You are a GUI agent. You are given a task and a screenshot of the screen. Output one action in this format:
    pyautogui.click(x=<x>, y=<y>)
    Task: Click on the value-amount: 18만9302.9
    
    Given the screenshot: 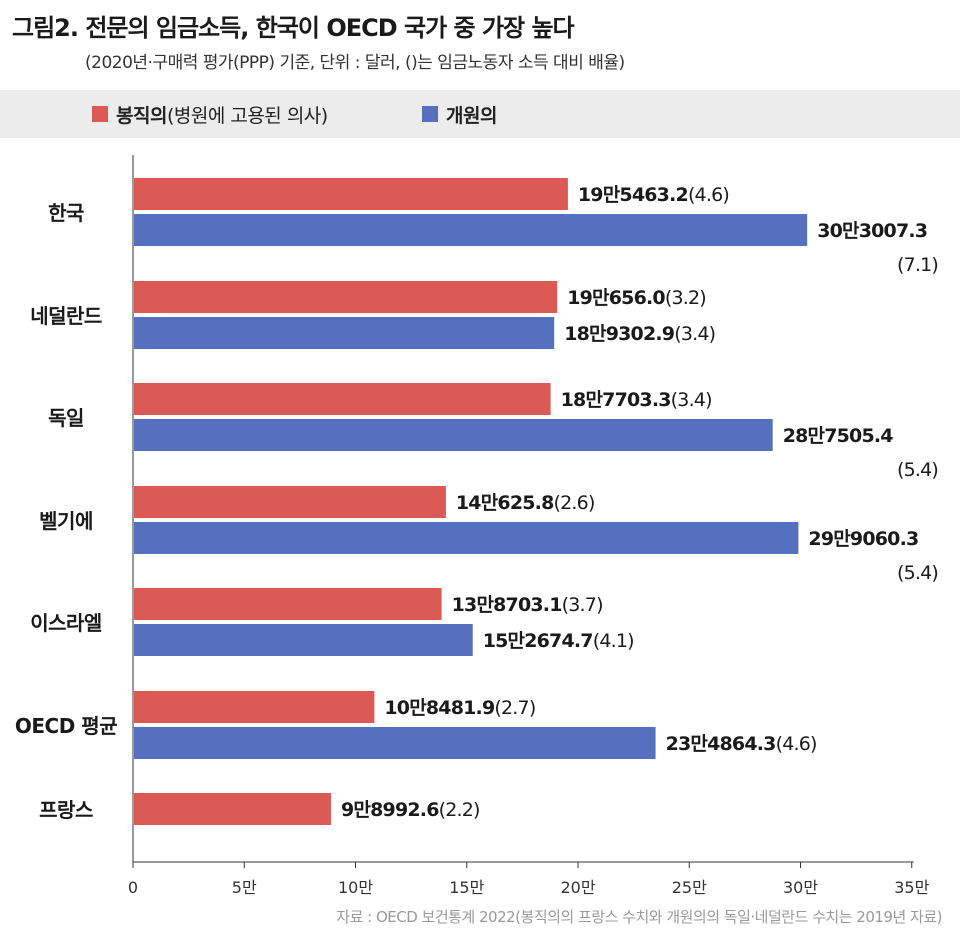 What is the action you would take?
    pyautogui.click(x=619, y=334)
    